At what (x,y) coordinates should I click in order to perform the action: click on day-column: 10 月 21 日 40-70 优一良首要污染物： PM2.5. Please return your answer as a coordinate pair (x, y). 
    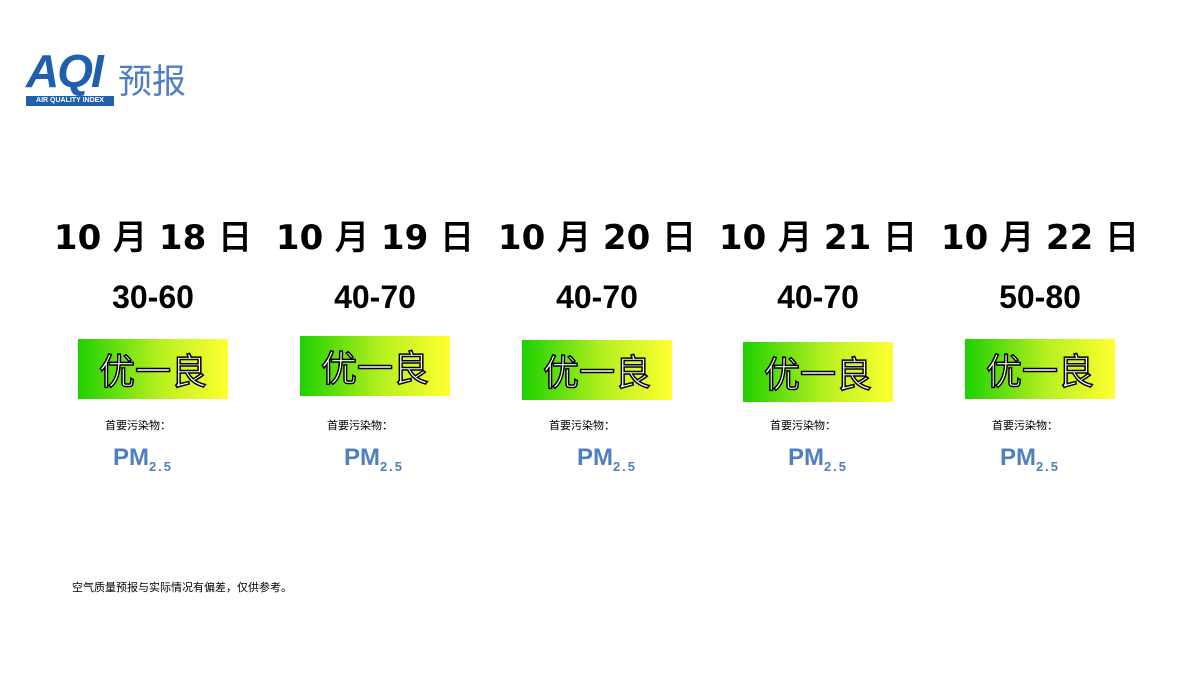
    Looking at the image, I should click on (818, 348).